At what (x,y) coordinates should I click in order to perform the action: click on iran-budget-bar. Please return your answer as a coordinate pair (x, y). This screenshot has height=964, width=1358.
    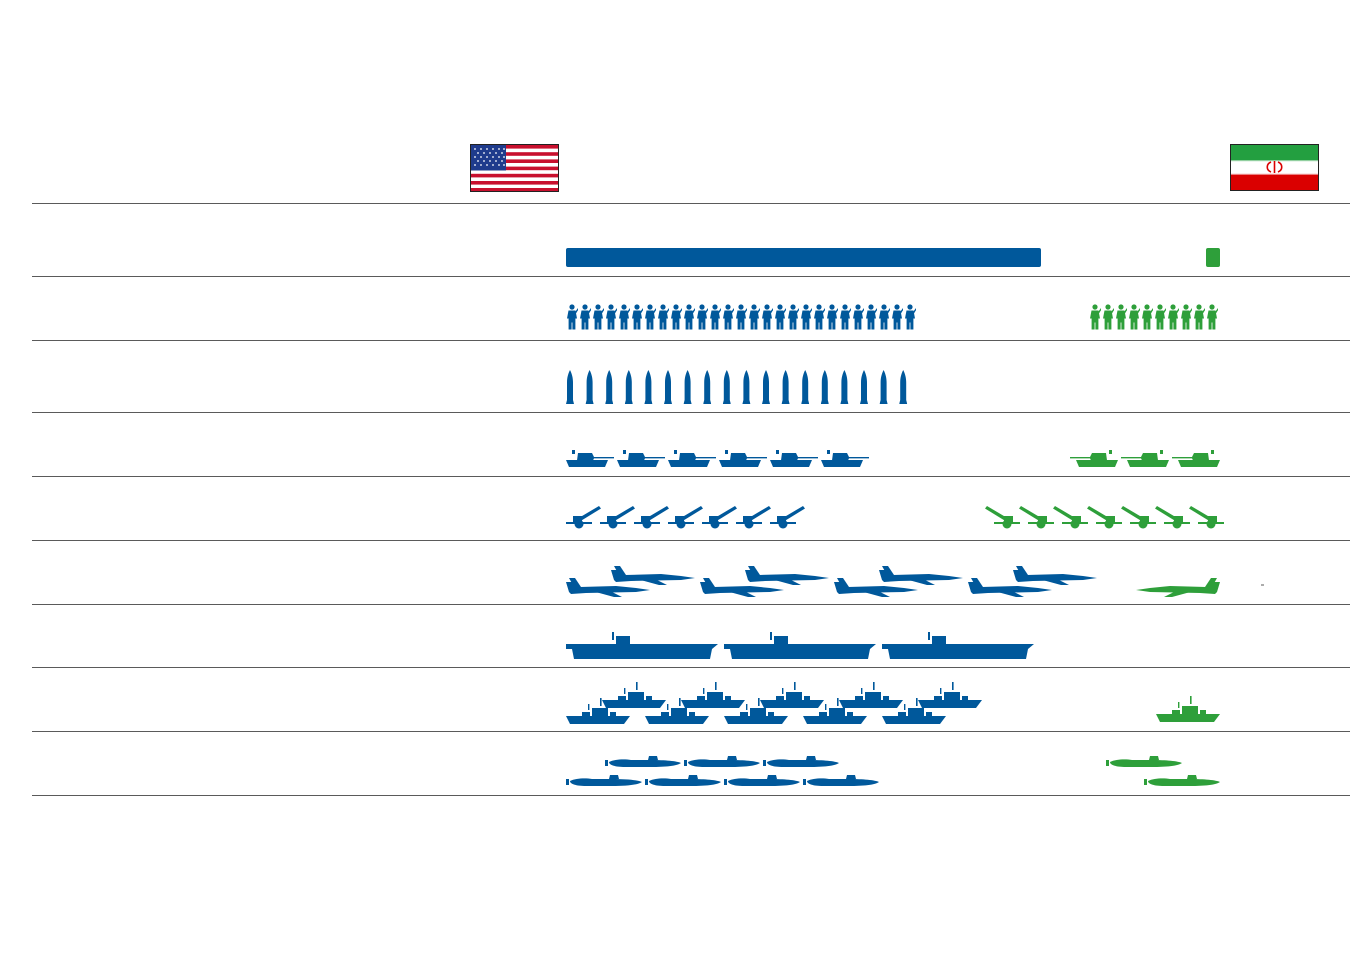
    Looking at the image, I should click on (1213, 257).